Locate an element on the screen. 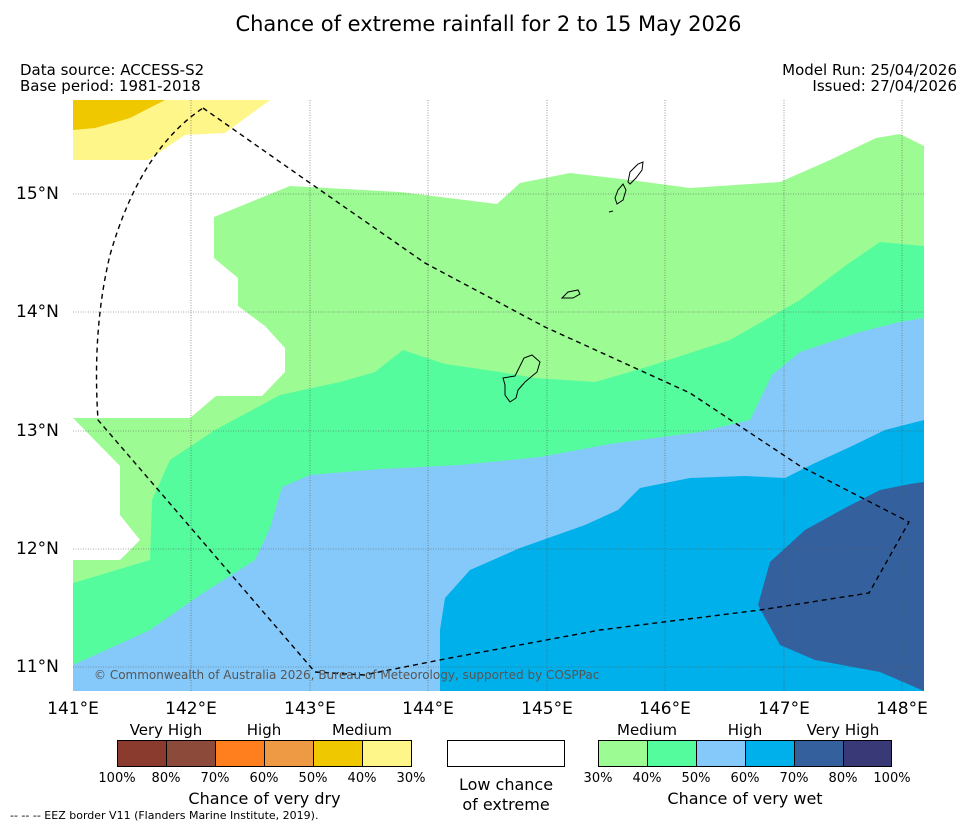 The image size is (977, 827). islands is located at coordinates (573, 282).